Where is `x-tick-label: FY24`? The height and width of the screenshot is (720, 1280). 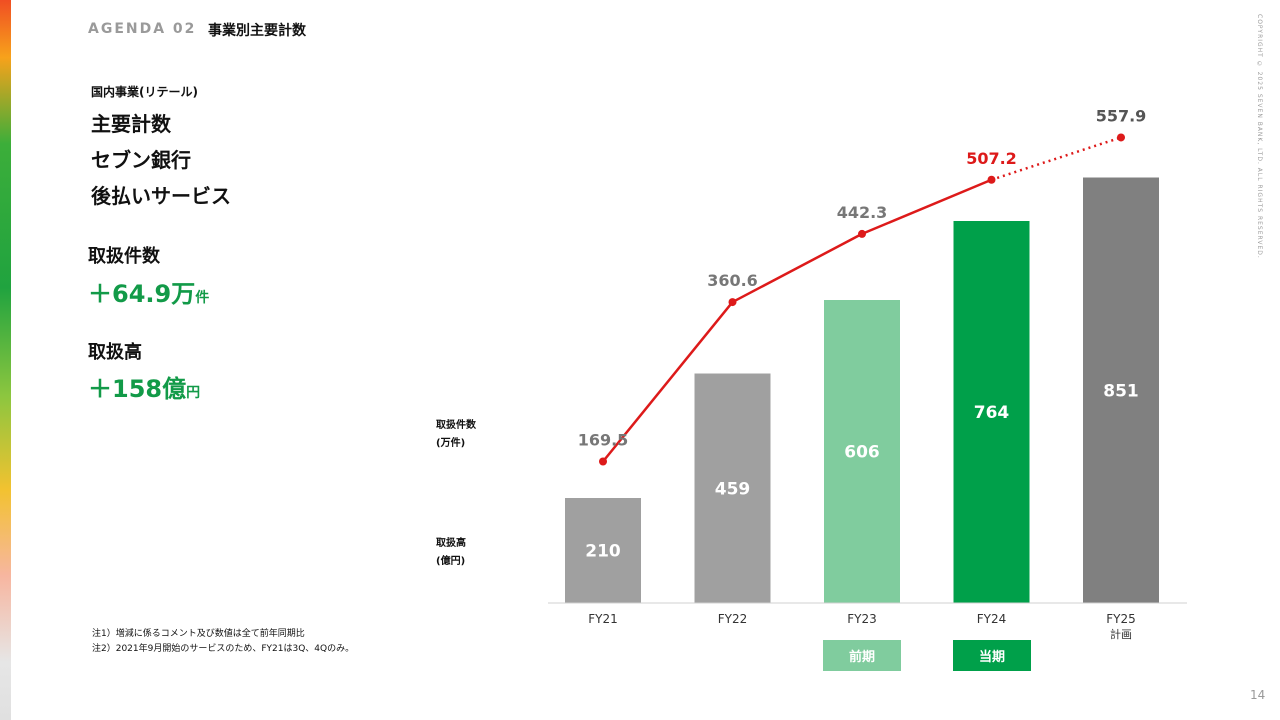 x-tick-label: FY24 is located at coordinates (992, 619).